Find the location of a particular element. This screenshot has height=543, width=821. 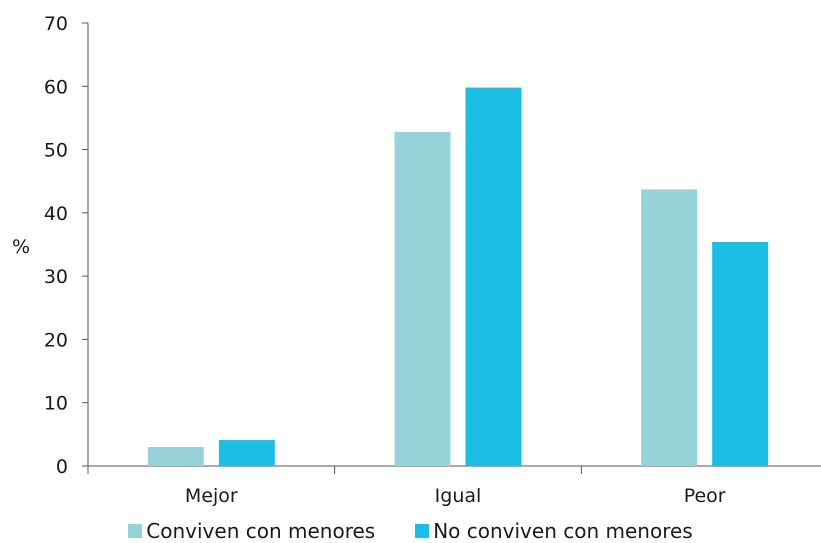

legend-item-series-1: Conviven con menores is located at coordinates (251, 531).